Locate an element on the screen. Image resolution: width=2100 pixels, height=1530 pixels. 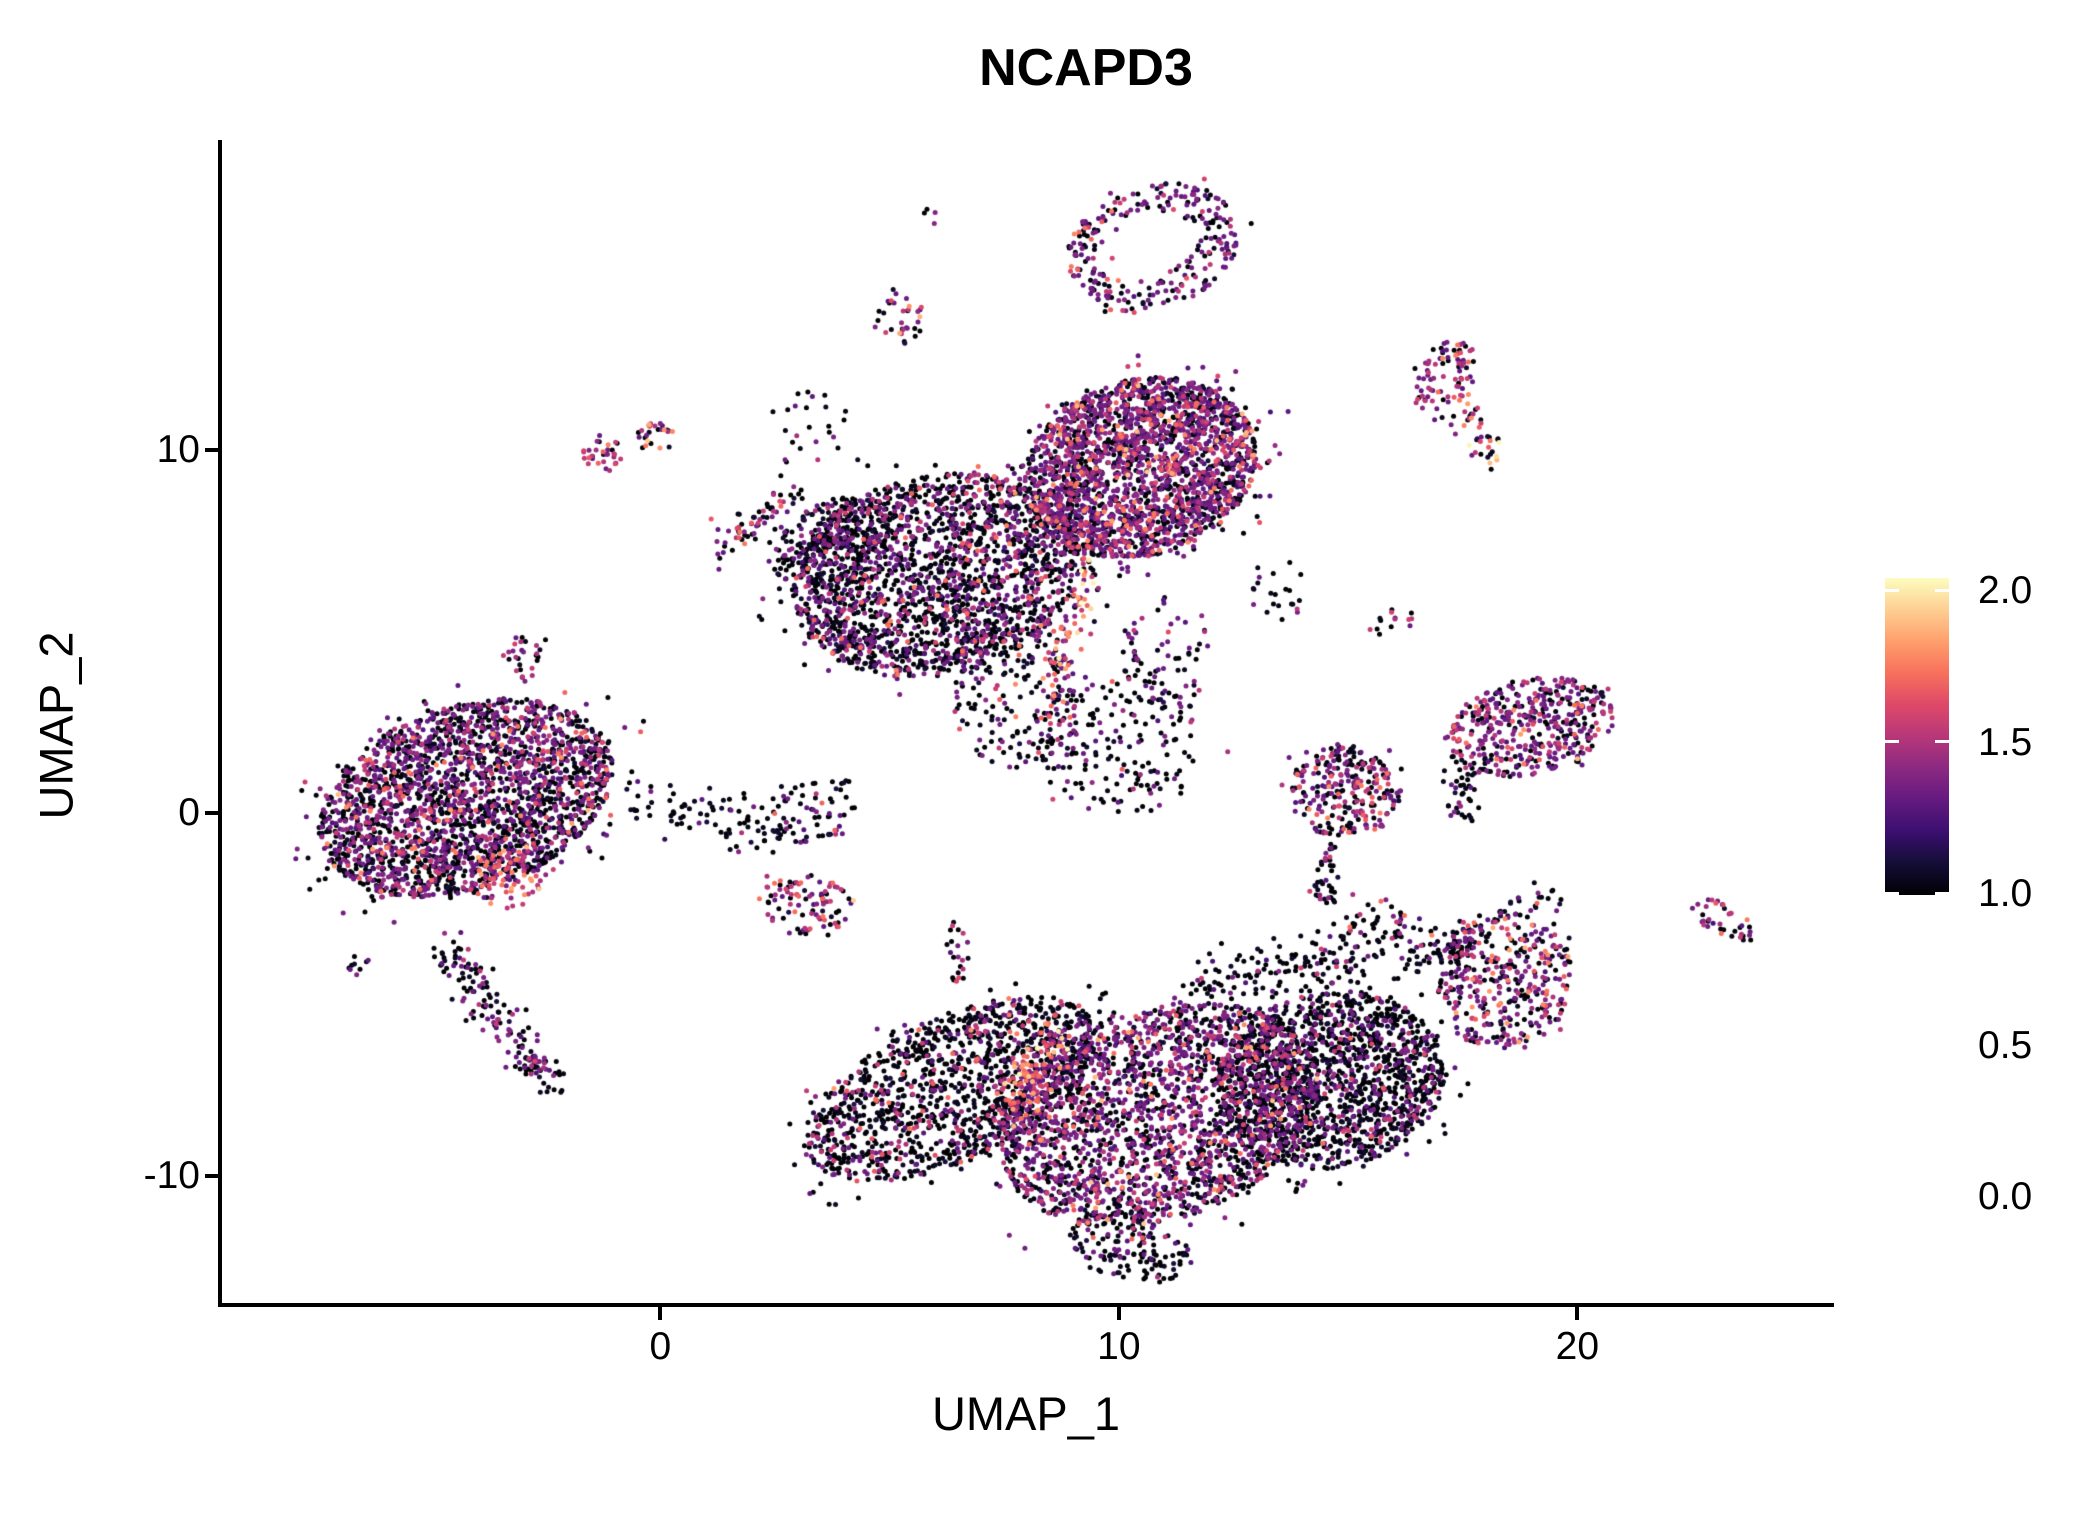
colorbar-tick-label: 0.5 is located at coordinates (2005, 1045).